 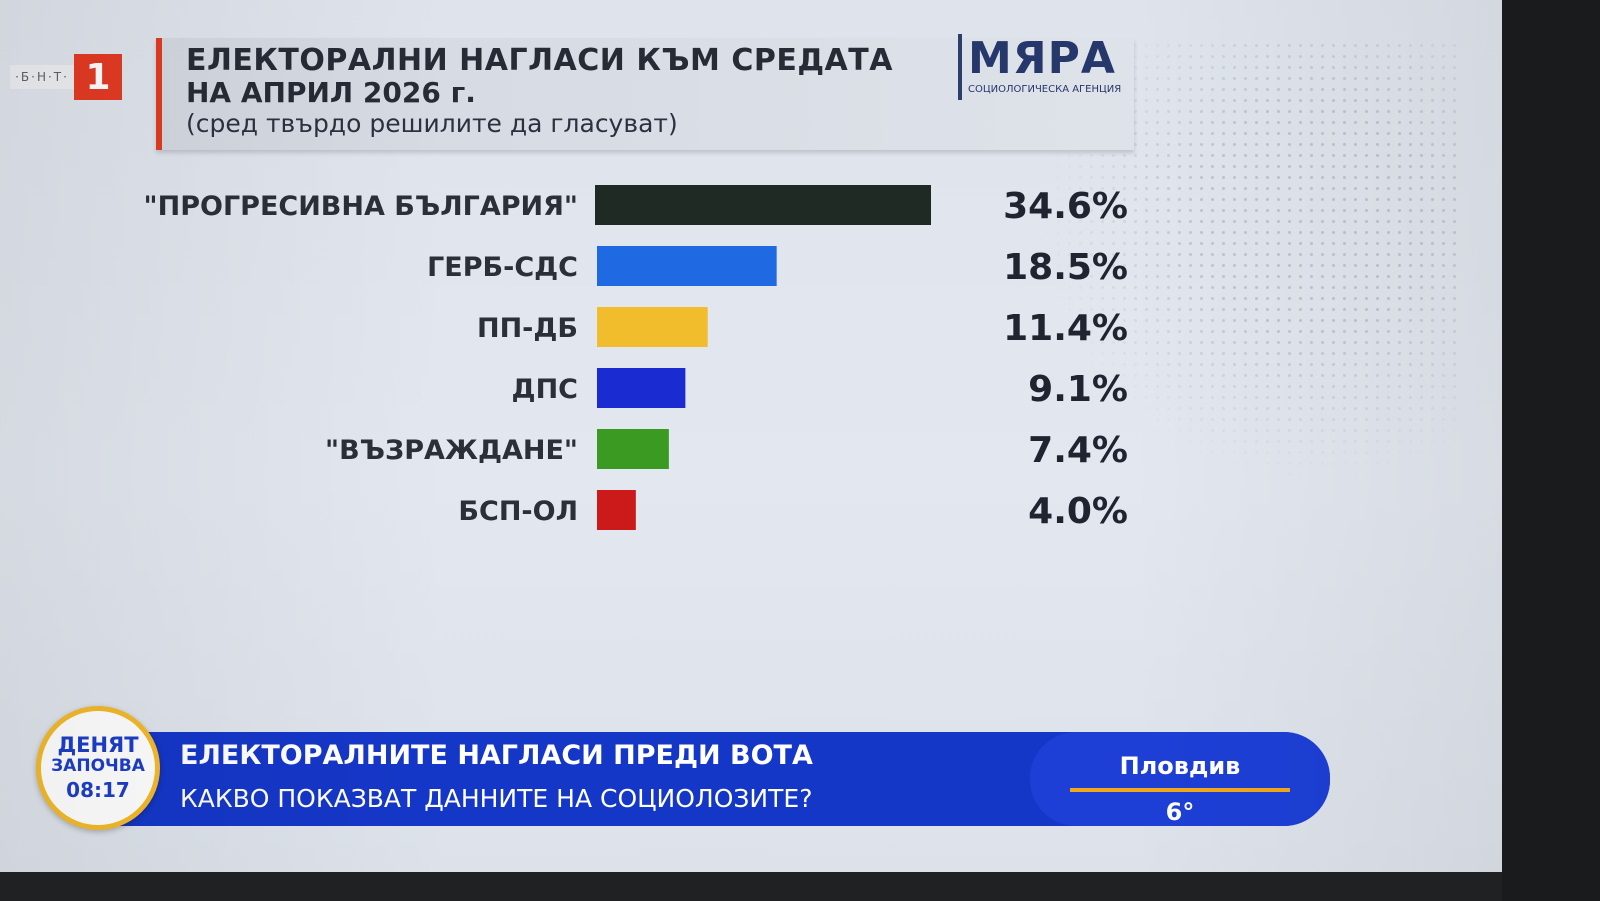 I want to click on tv-bezel-right, so click(x=1551, y=450).